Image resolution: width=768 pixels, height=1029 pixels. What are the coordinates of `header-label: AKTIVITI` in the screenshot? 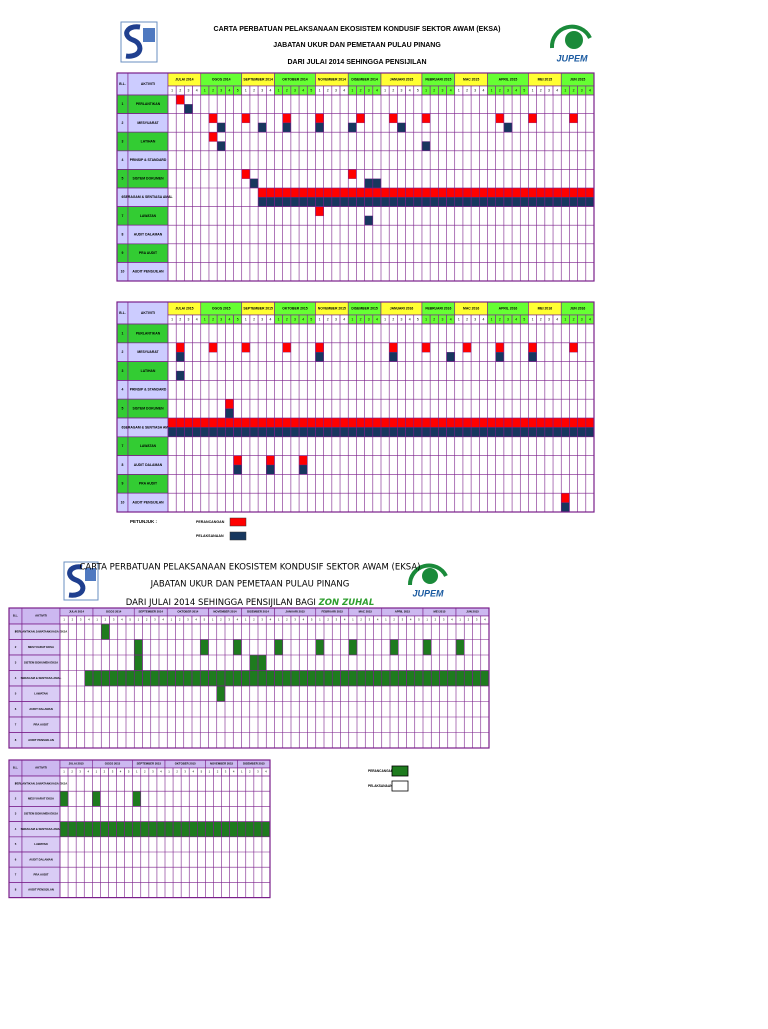 It's located at (148, 84).